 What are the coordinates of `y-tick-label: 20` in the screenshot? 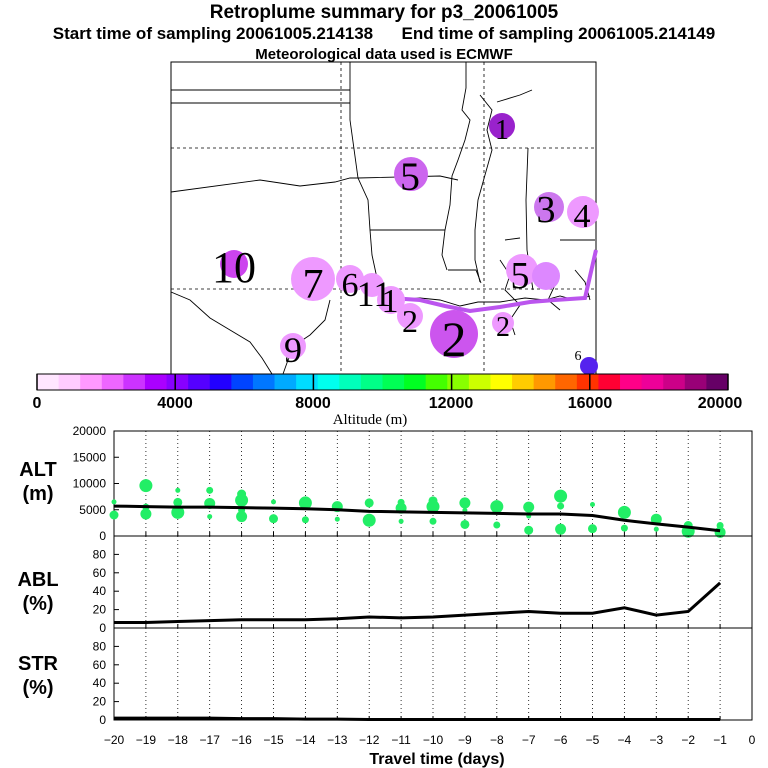 It's located at (100, 610).